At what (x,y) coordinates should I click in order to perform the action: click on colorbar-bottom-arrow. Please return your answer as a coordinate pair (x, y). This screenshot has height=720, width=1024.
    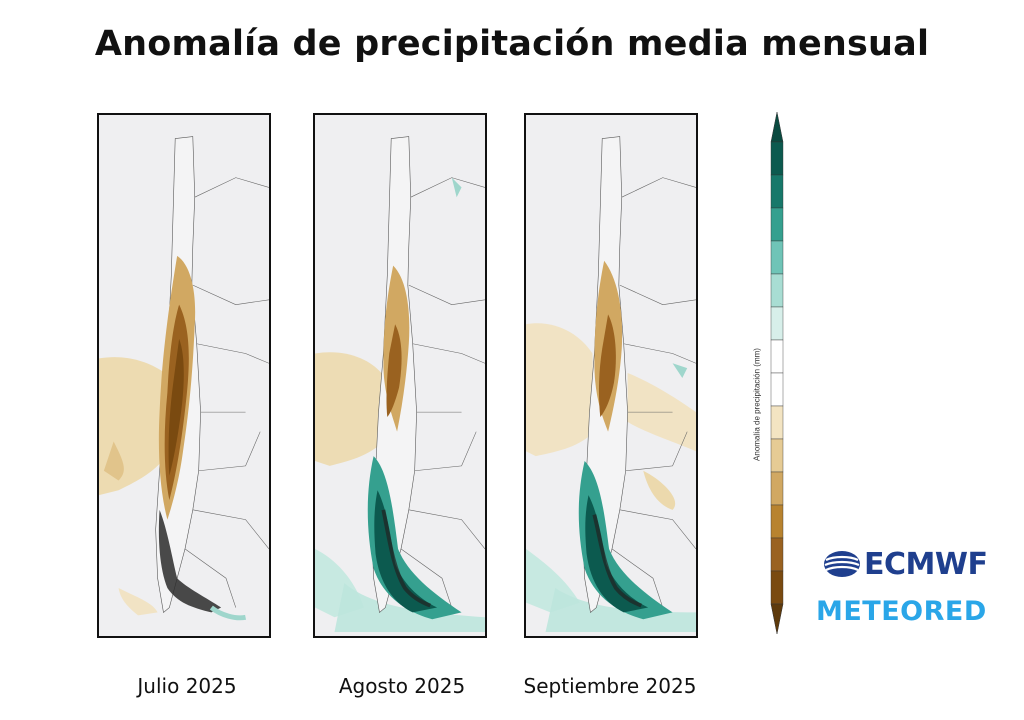
    Looking at the image, I should click on (777, 618).